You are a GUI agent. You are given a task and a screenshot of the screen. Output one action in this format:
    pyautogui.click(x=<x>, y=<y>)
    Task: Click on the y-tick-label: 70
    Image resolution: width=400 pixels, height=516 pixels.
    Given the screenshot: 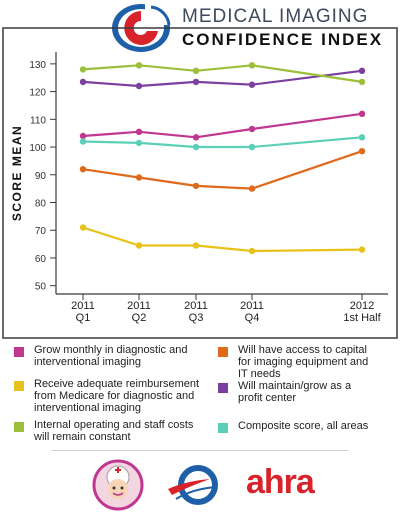 What is the action you would take?
    pyautogui.click(x=41, y=231)
    